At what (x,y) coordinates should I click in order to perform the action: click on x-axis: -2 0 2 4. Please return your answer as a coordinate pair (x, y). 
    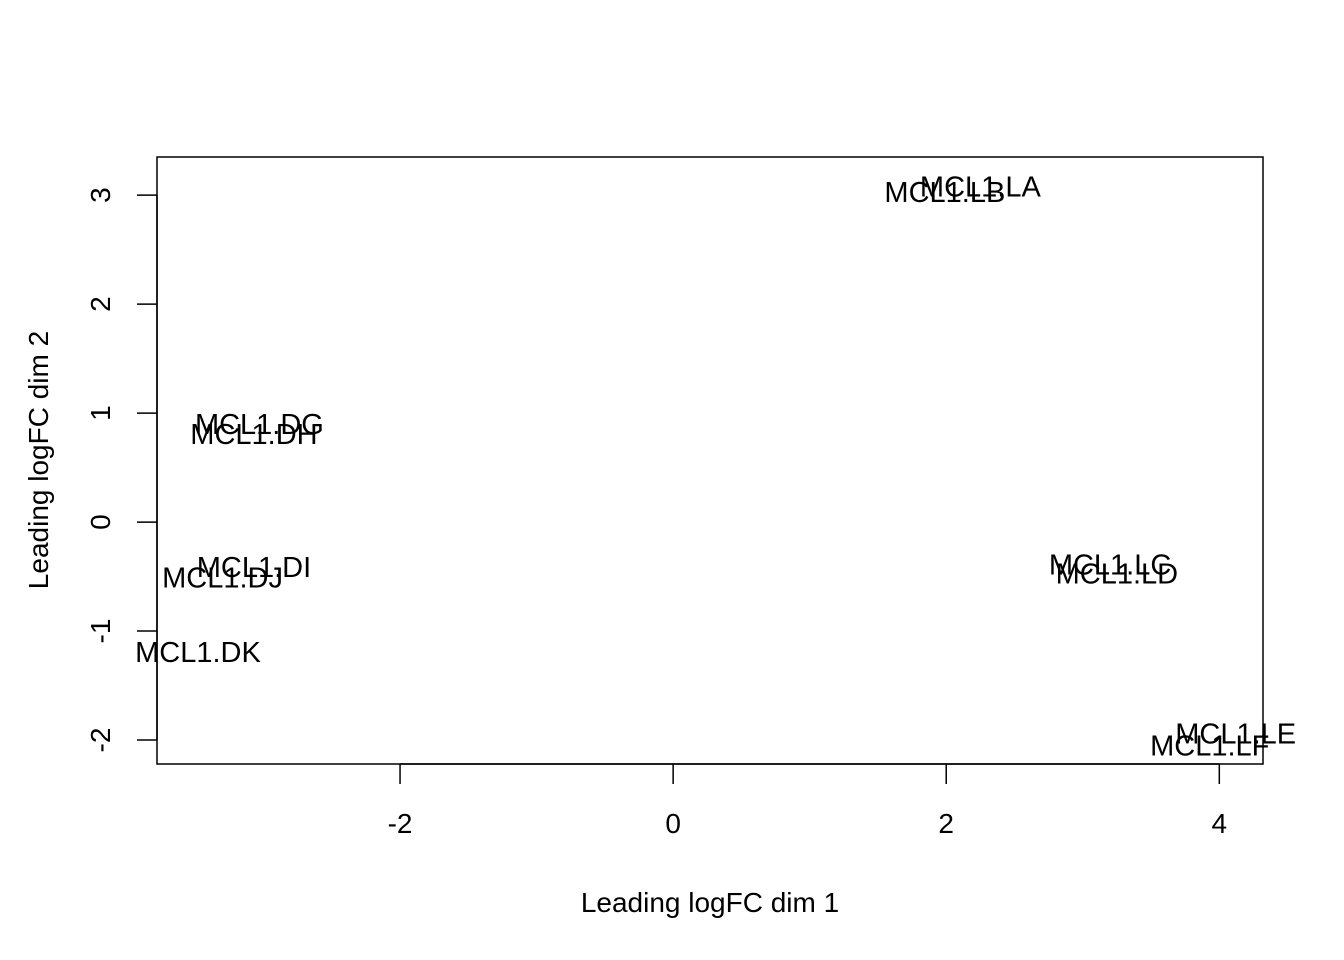
    Looking at the image, I should click on (808, 801).